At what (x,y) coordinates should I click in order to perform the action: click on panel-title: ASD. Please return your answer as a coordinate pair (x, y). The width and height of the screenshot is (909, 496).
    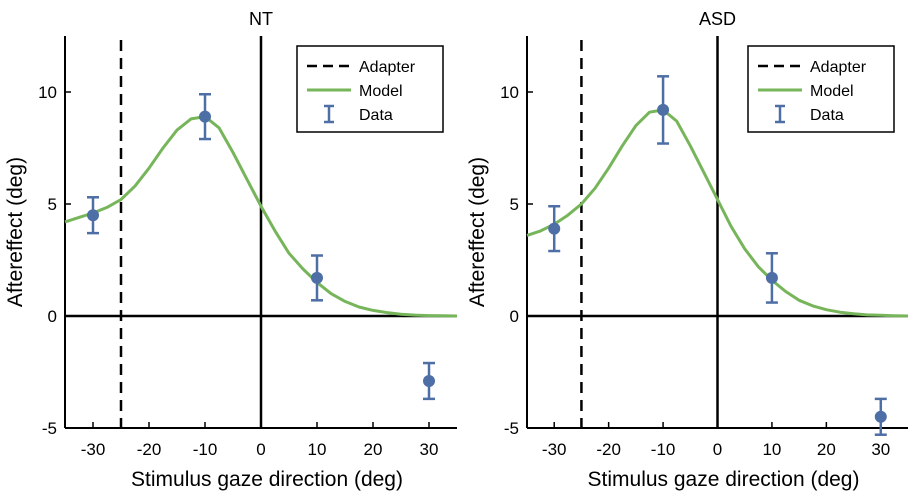
    Looking at the image, I should click on (717, 19).